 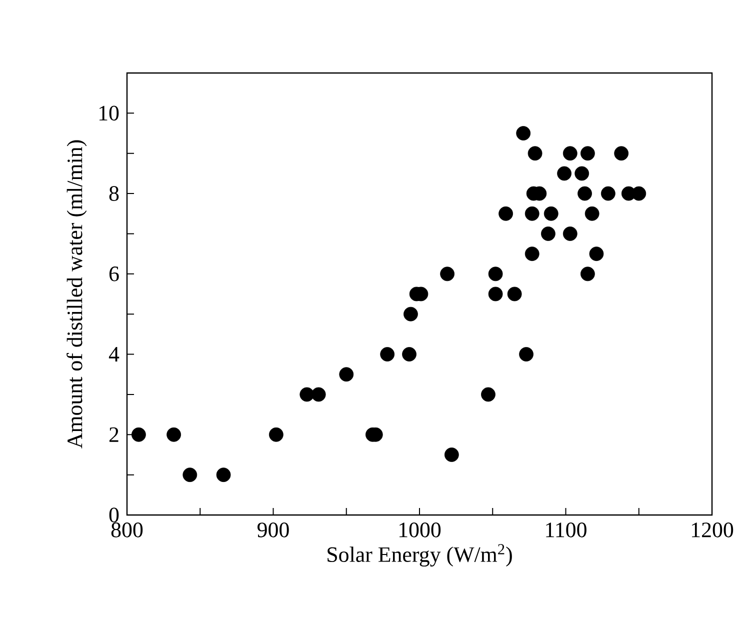 What do you see at coordinates (114, 193) in the screenshot?
I see `y-tick-label: 8` at bounding box center [114, 193].